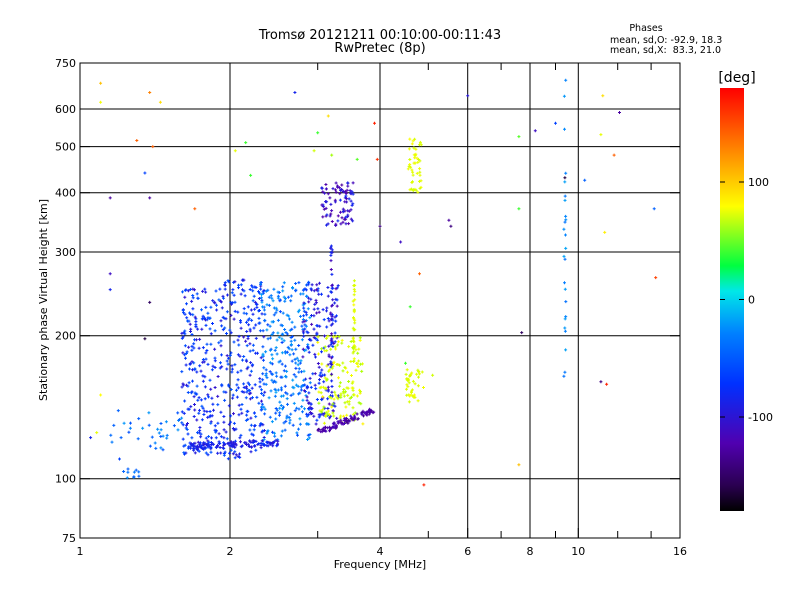 Image resolution: width=800 pixels, height=600 pixels. Describe the element at coordinates (230, 551) in the screenshot. I see `x-tick-label: 2` at that location.